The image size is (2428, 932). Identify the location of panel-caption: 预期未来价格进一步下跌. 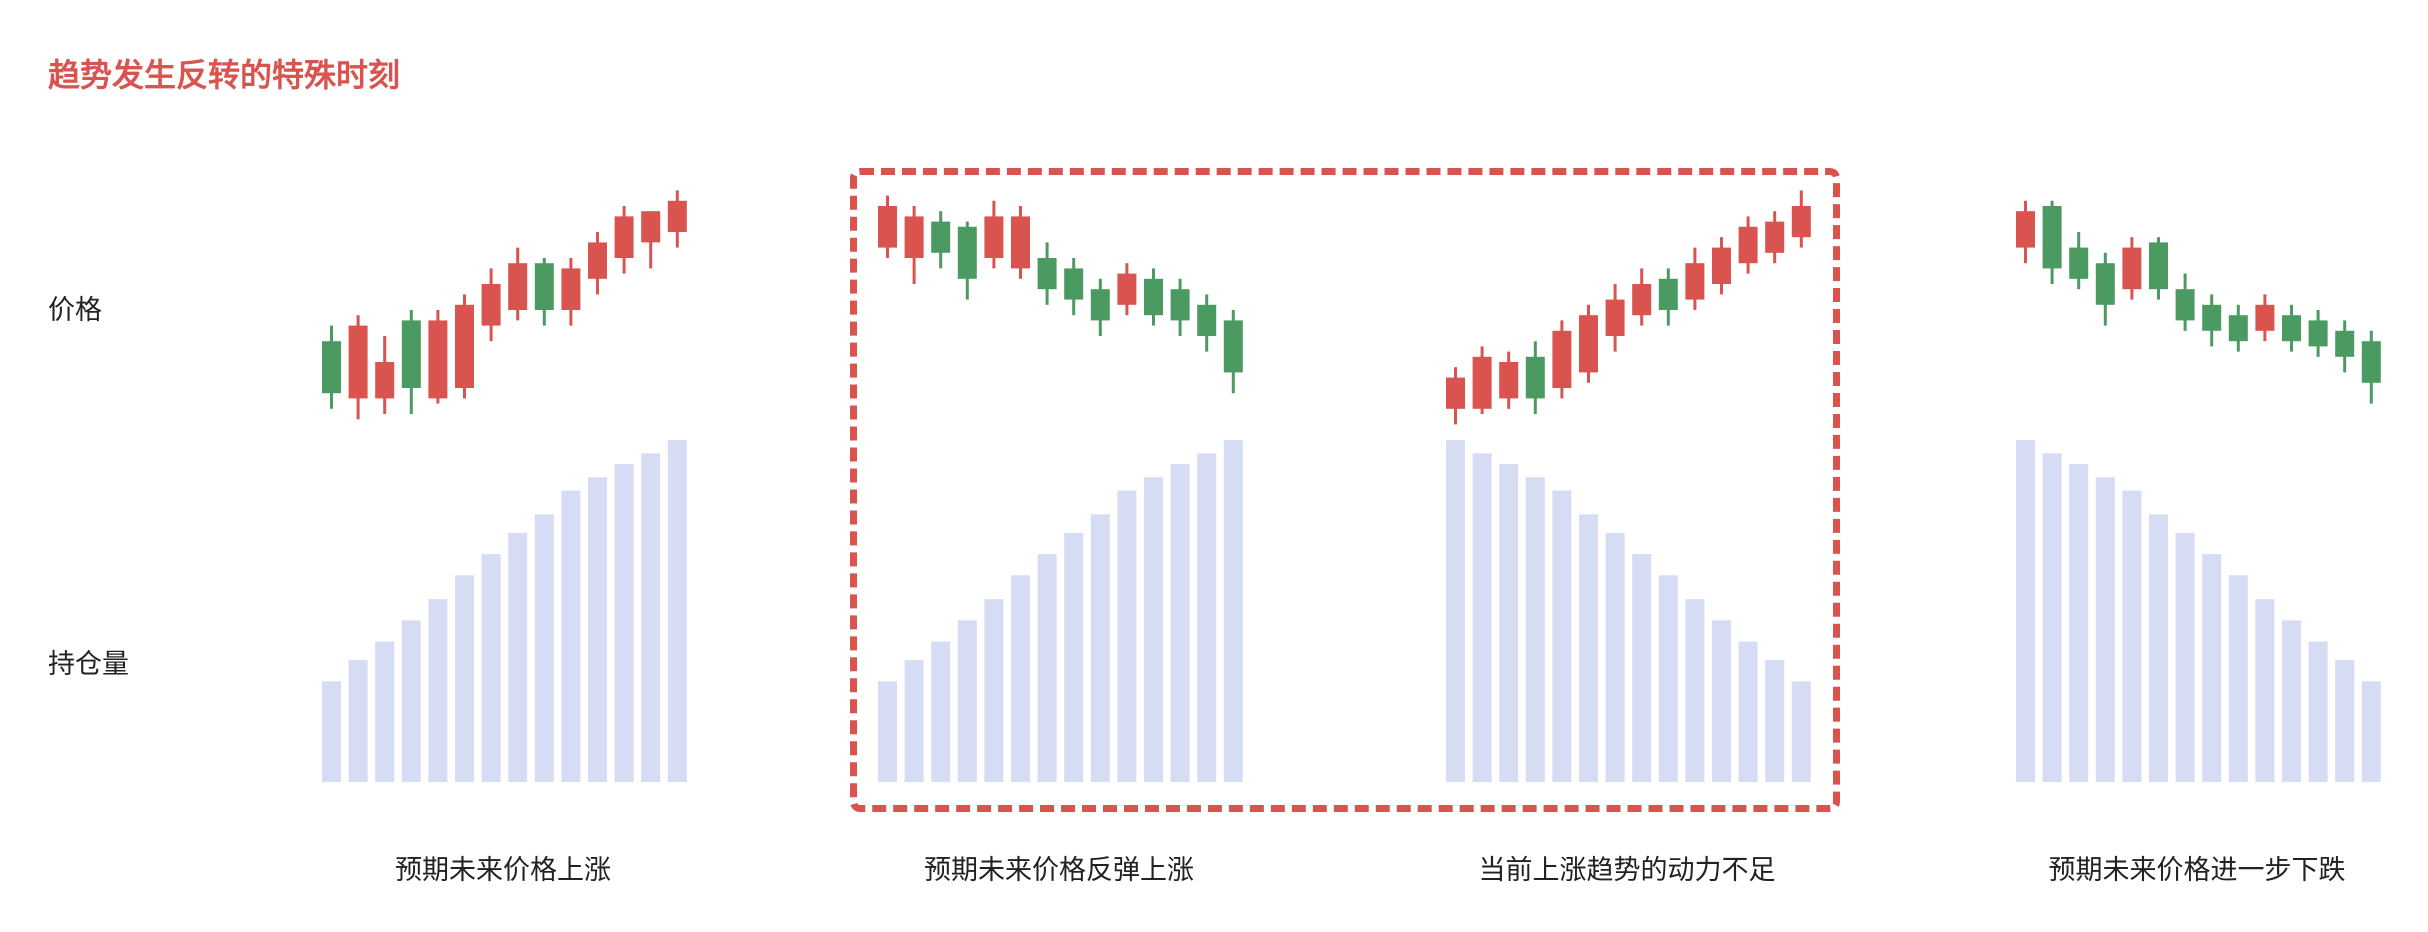
(2197, 870).